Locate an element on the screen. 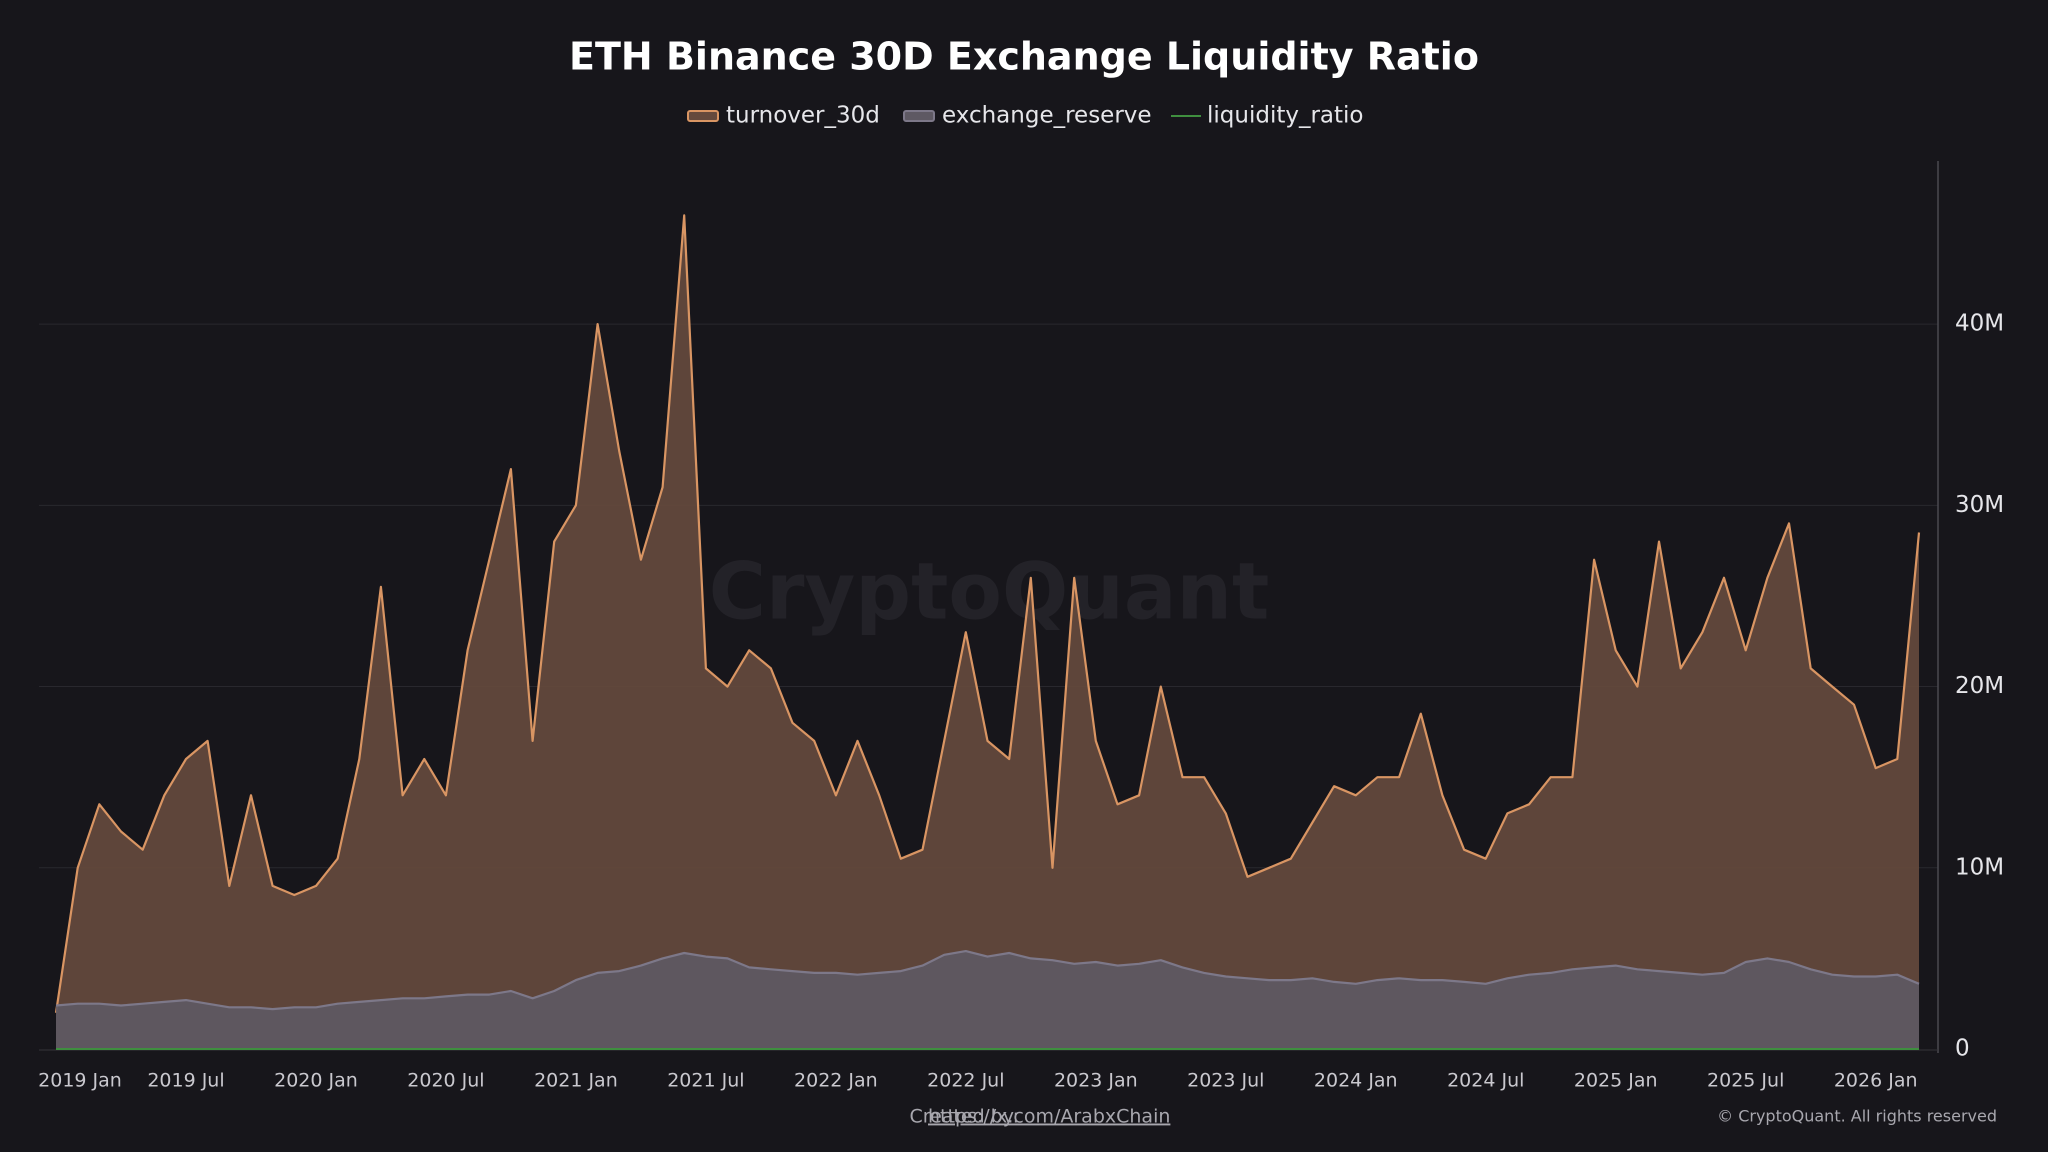 The height and width of the screenshot is (1152, 2048). x-tick-label: 2024 Jul is located at coordinates (1485, 1081).